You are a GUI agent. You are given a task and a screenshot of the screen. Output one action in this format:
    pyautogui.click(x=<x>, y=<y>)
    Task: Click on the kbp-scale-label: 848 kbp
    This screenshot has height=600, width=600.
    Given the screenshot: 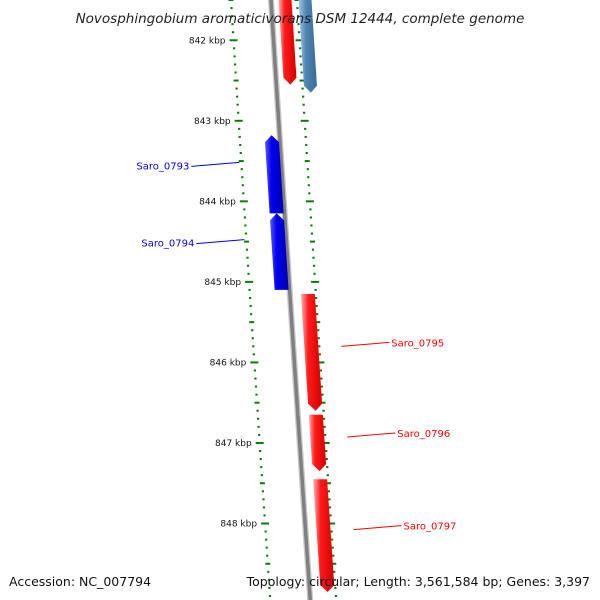 What is the action you would take?
    pyautogui.click(x=238, y=524)
    